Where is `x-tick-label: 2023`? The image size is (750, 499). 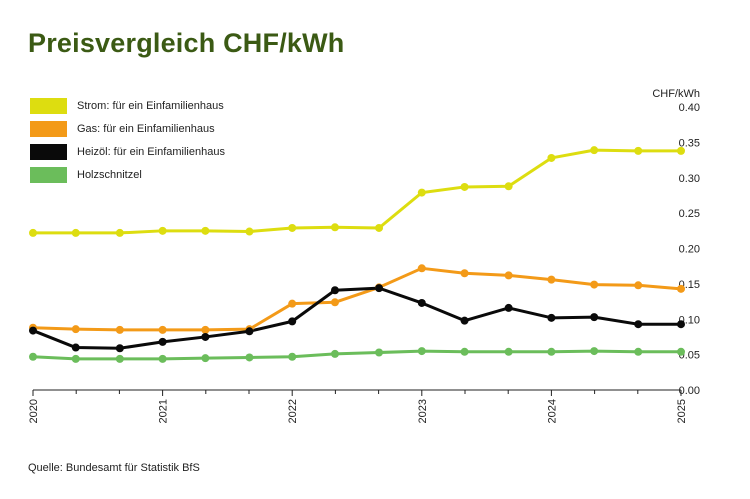 x-tick-label: 2023 is located at coordinates (423, 411).